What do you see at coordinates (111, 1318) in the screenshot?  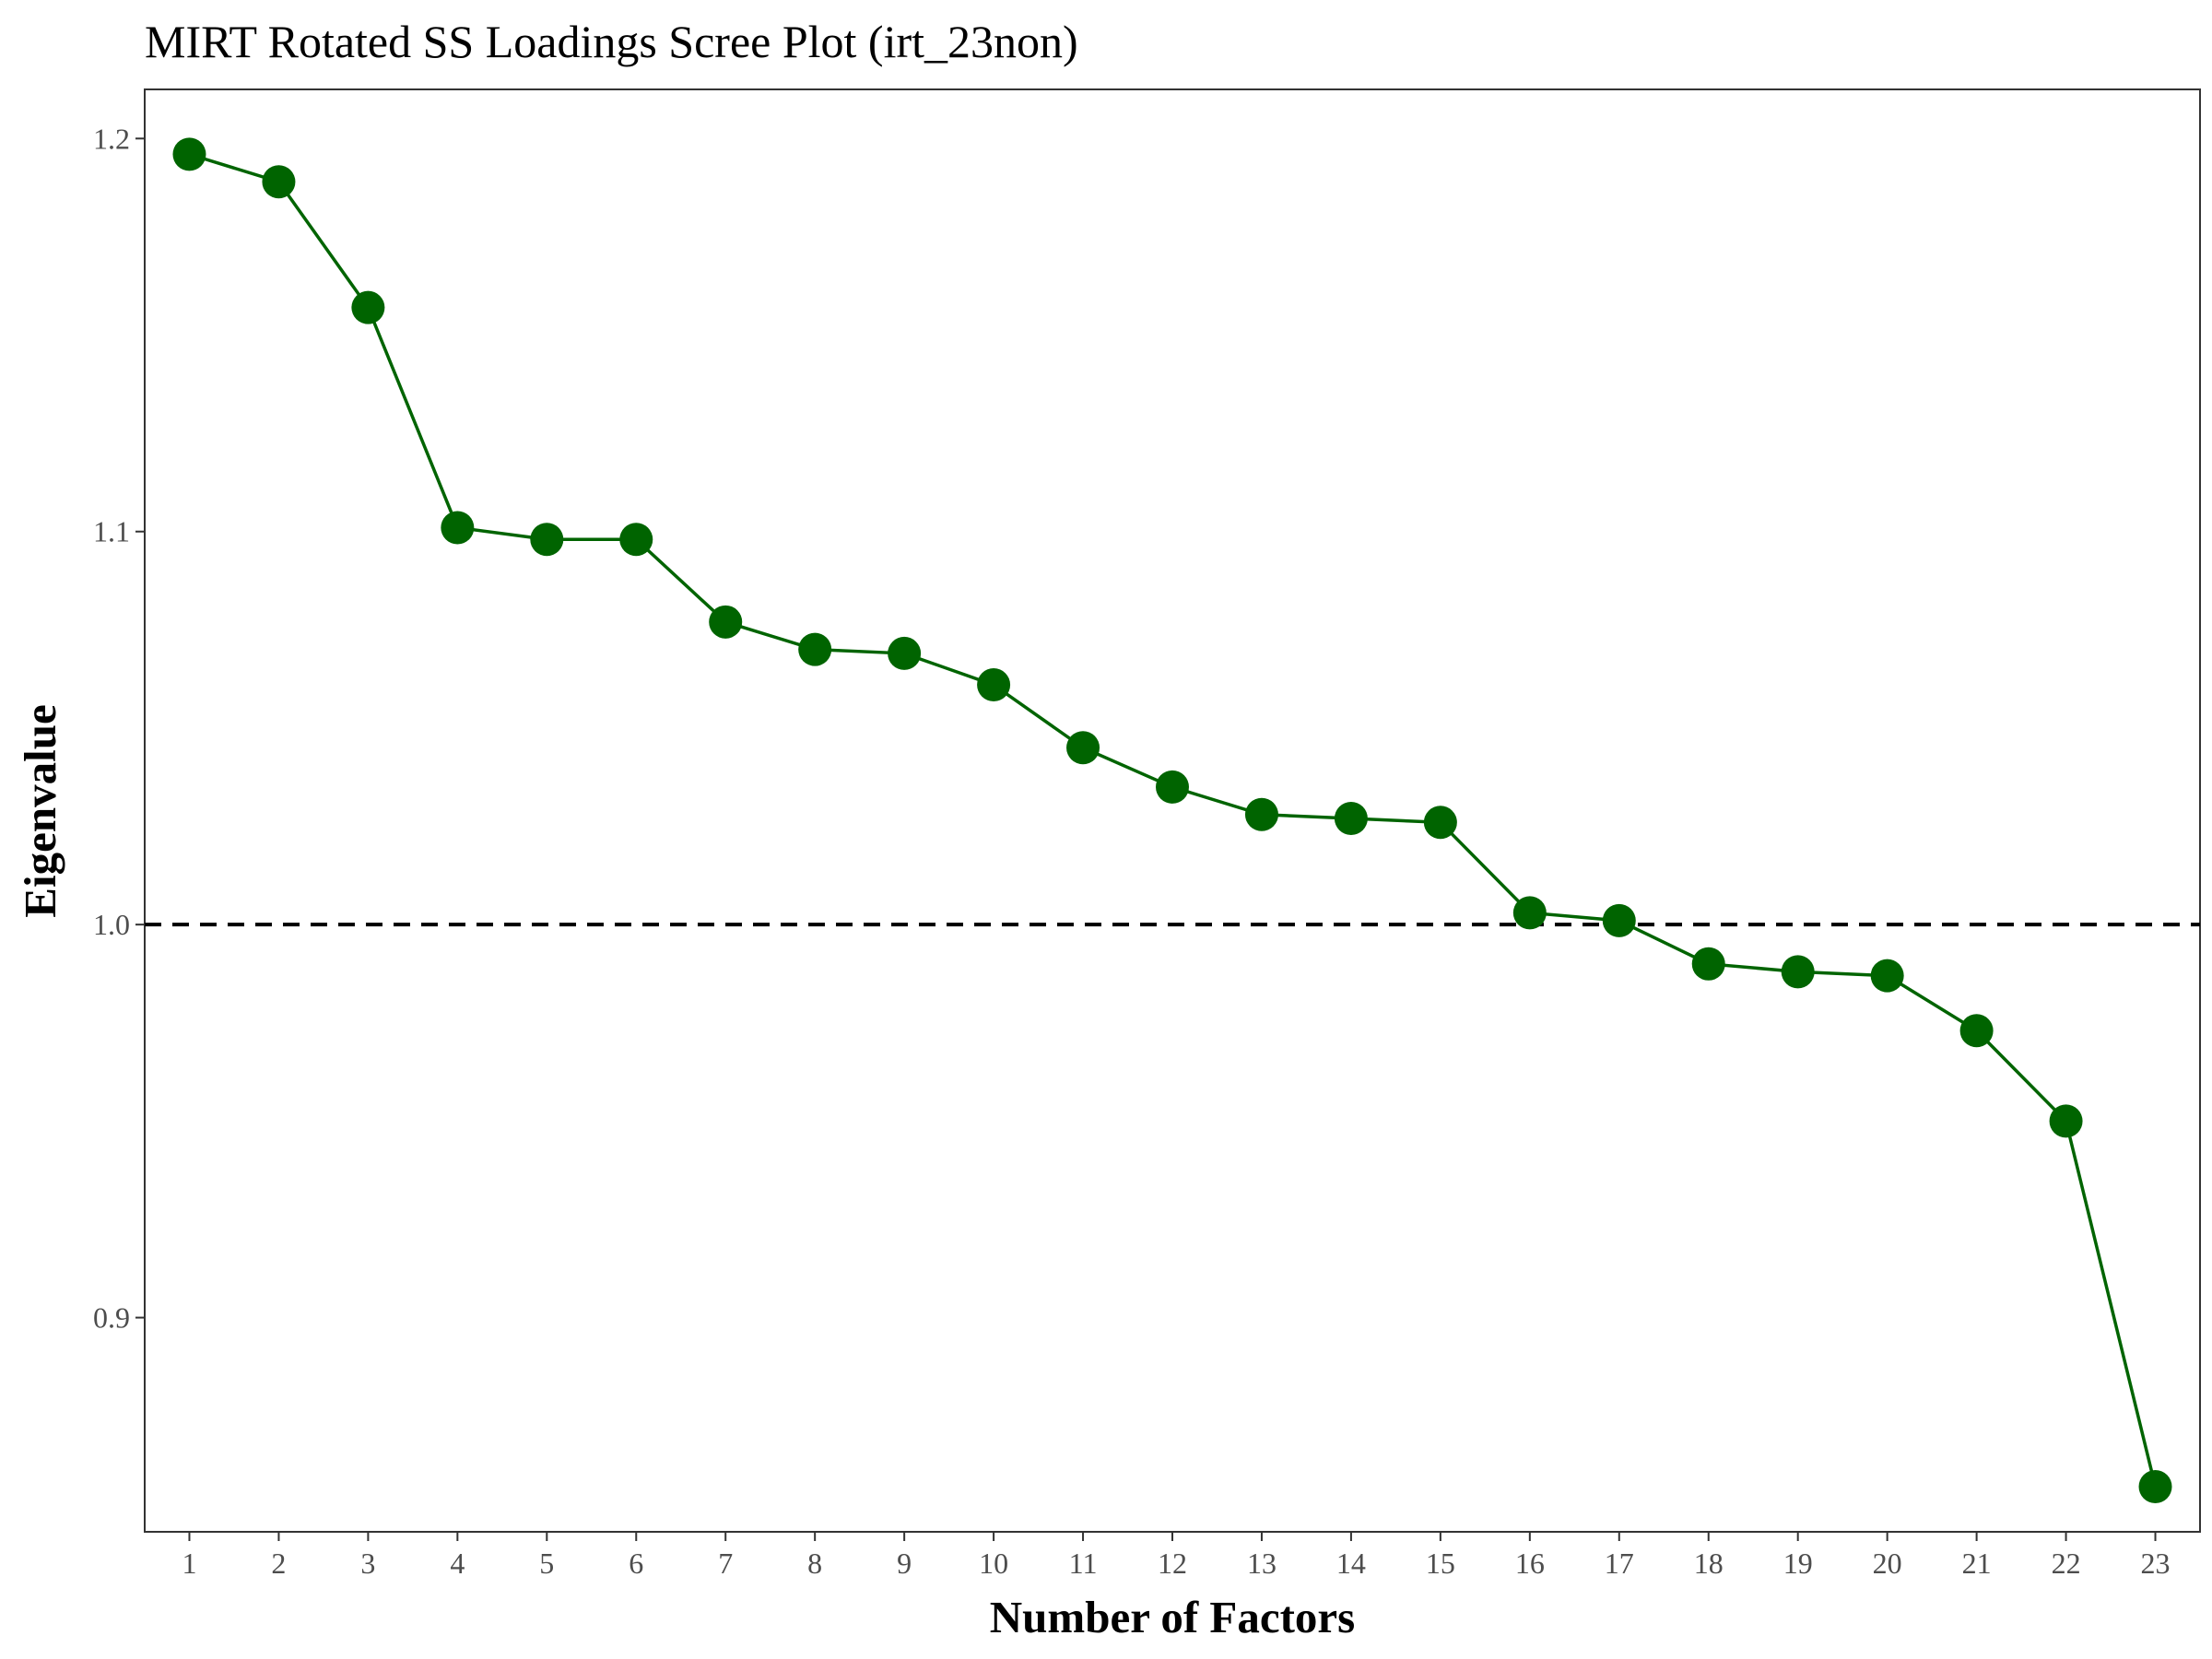 I see `y-tick-label: 0.9` at bounding box center [111, 1318].